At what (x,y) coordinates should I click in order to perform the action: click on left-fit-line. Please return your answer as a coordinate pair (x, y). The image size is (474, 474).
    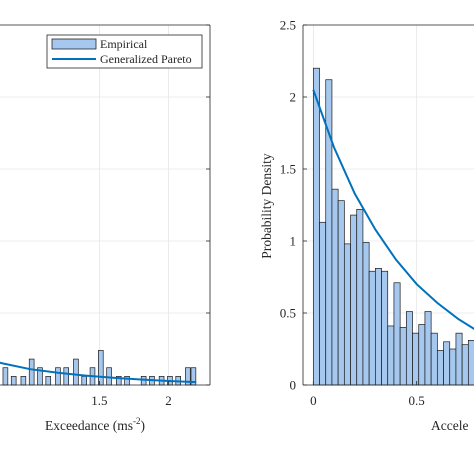
    Looking at the image, I should click on (98, 372).